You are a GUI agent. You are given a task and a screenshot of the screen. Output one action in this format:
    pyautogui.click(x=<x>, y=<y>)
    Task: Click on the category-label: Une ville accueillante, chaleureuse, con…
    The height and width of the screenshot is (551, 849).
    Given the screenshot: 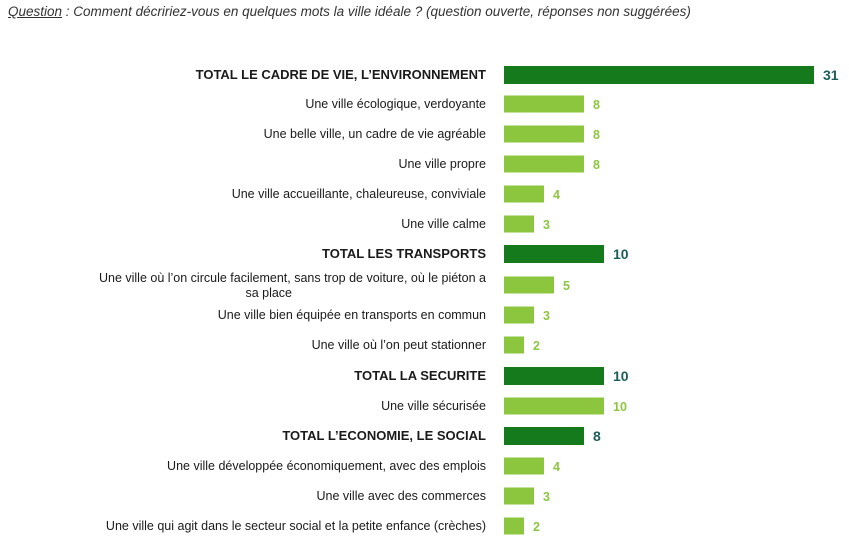 What is the action you would take?
    pyautogui.click(x=359, y=194)
    